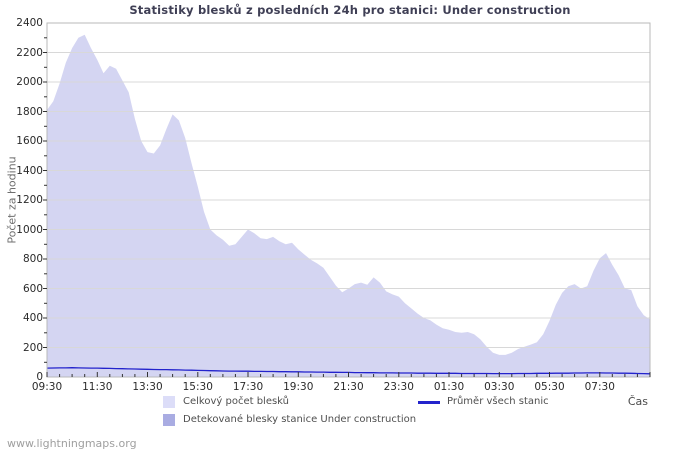 Image resolution: width=700 pixels, height=450 pixels. I want to click on y-tick-label: 0, so click(39, 377).